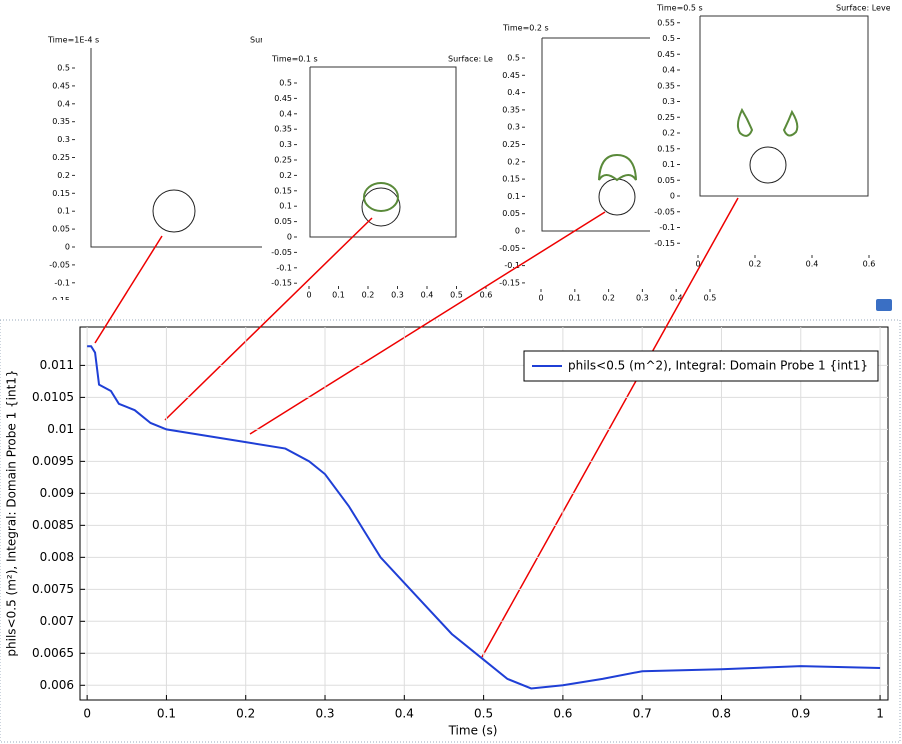 The image size is (902, 744). Describe the element at coordinates (721, 714) in the screenshot. I see `x-tick-label: 0.8` at that location.